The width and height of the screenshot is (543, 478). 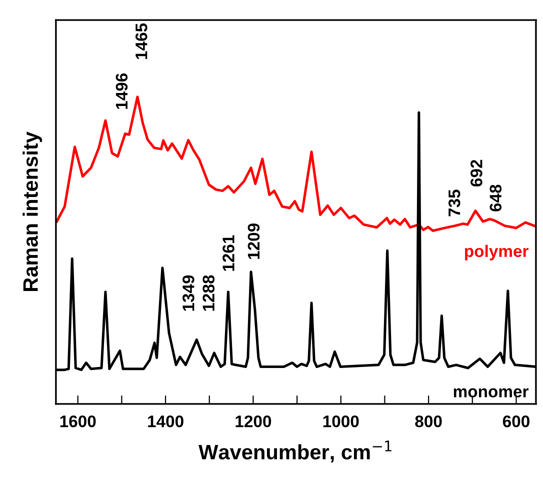 What do you see at coordinates (32, 212) in the screenshot?
I see `y-axis-title: Raman intensity` at bounding box center [32, 212].